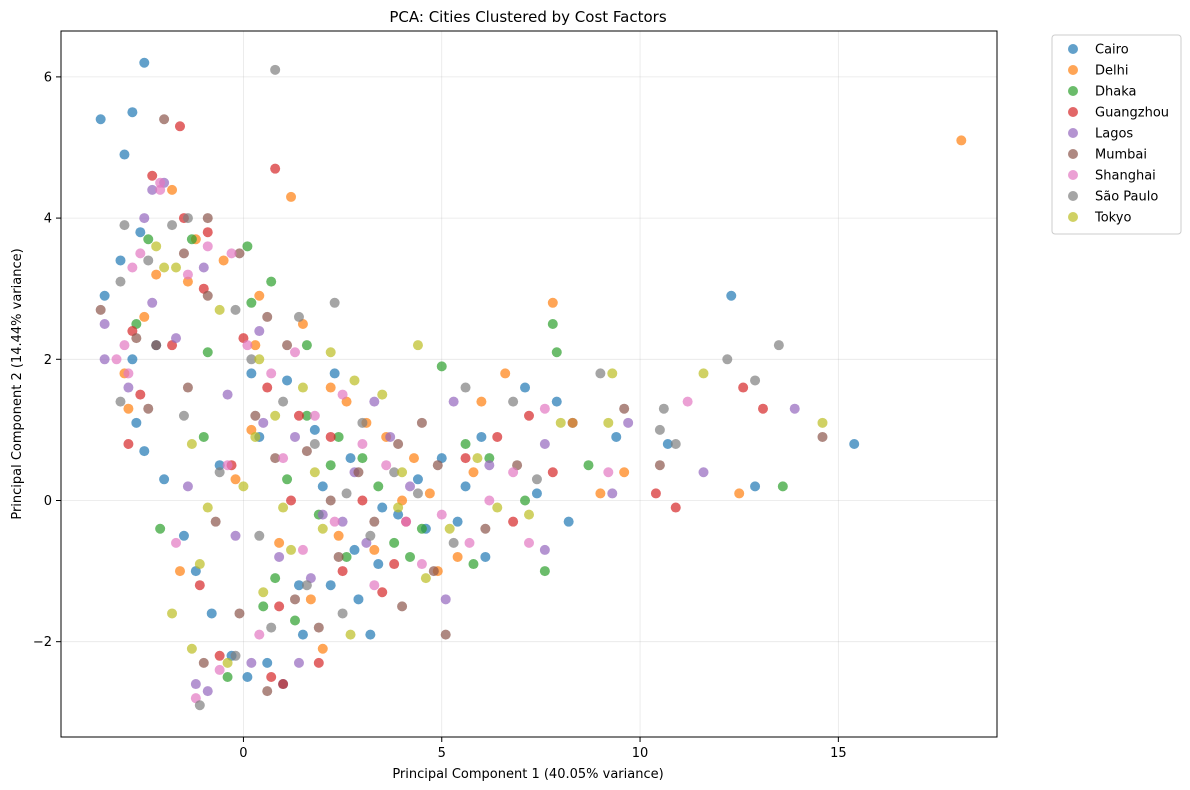 Image resolution: width=1190 pixels, height=790 pixels. What do you see at coordinates (48, 219) in the screenshot?
I see `y-tick-label: 4` at bounding box center [48, 219].